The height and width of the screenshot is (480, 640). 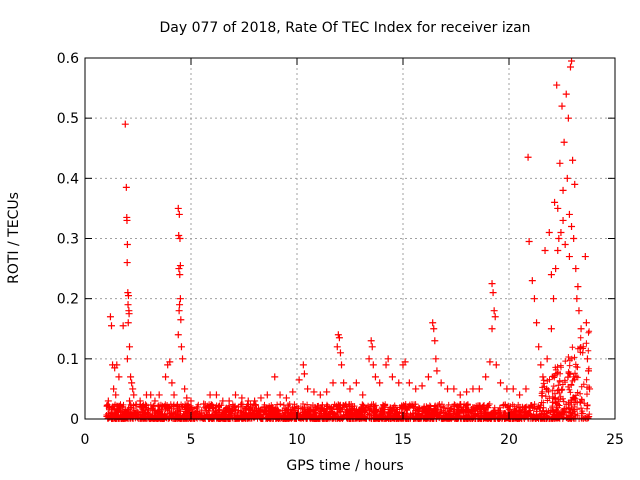 What do you see at coordinates (191, 440) in the screenshot?
I see `x-tick-label: 5` at bounding box center [191, 440].